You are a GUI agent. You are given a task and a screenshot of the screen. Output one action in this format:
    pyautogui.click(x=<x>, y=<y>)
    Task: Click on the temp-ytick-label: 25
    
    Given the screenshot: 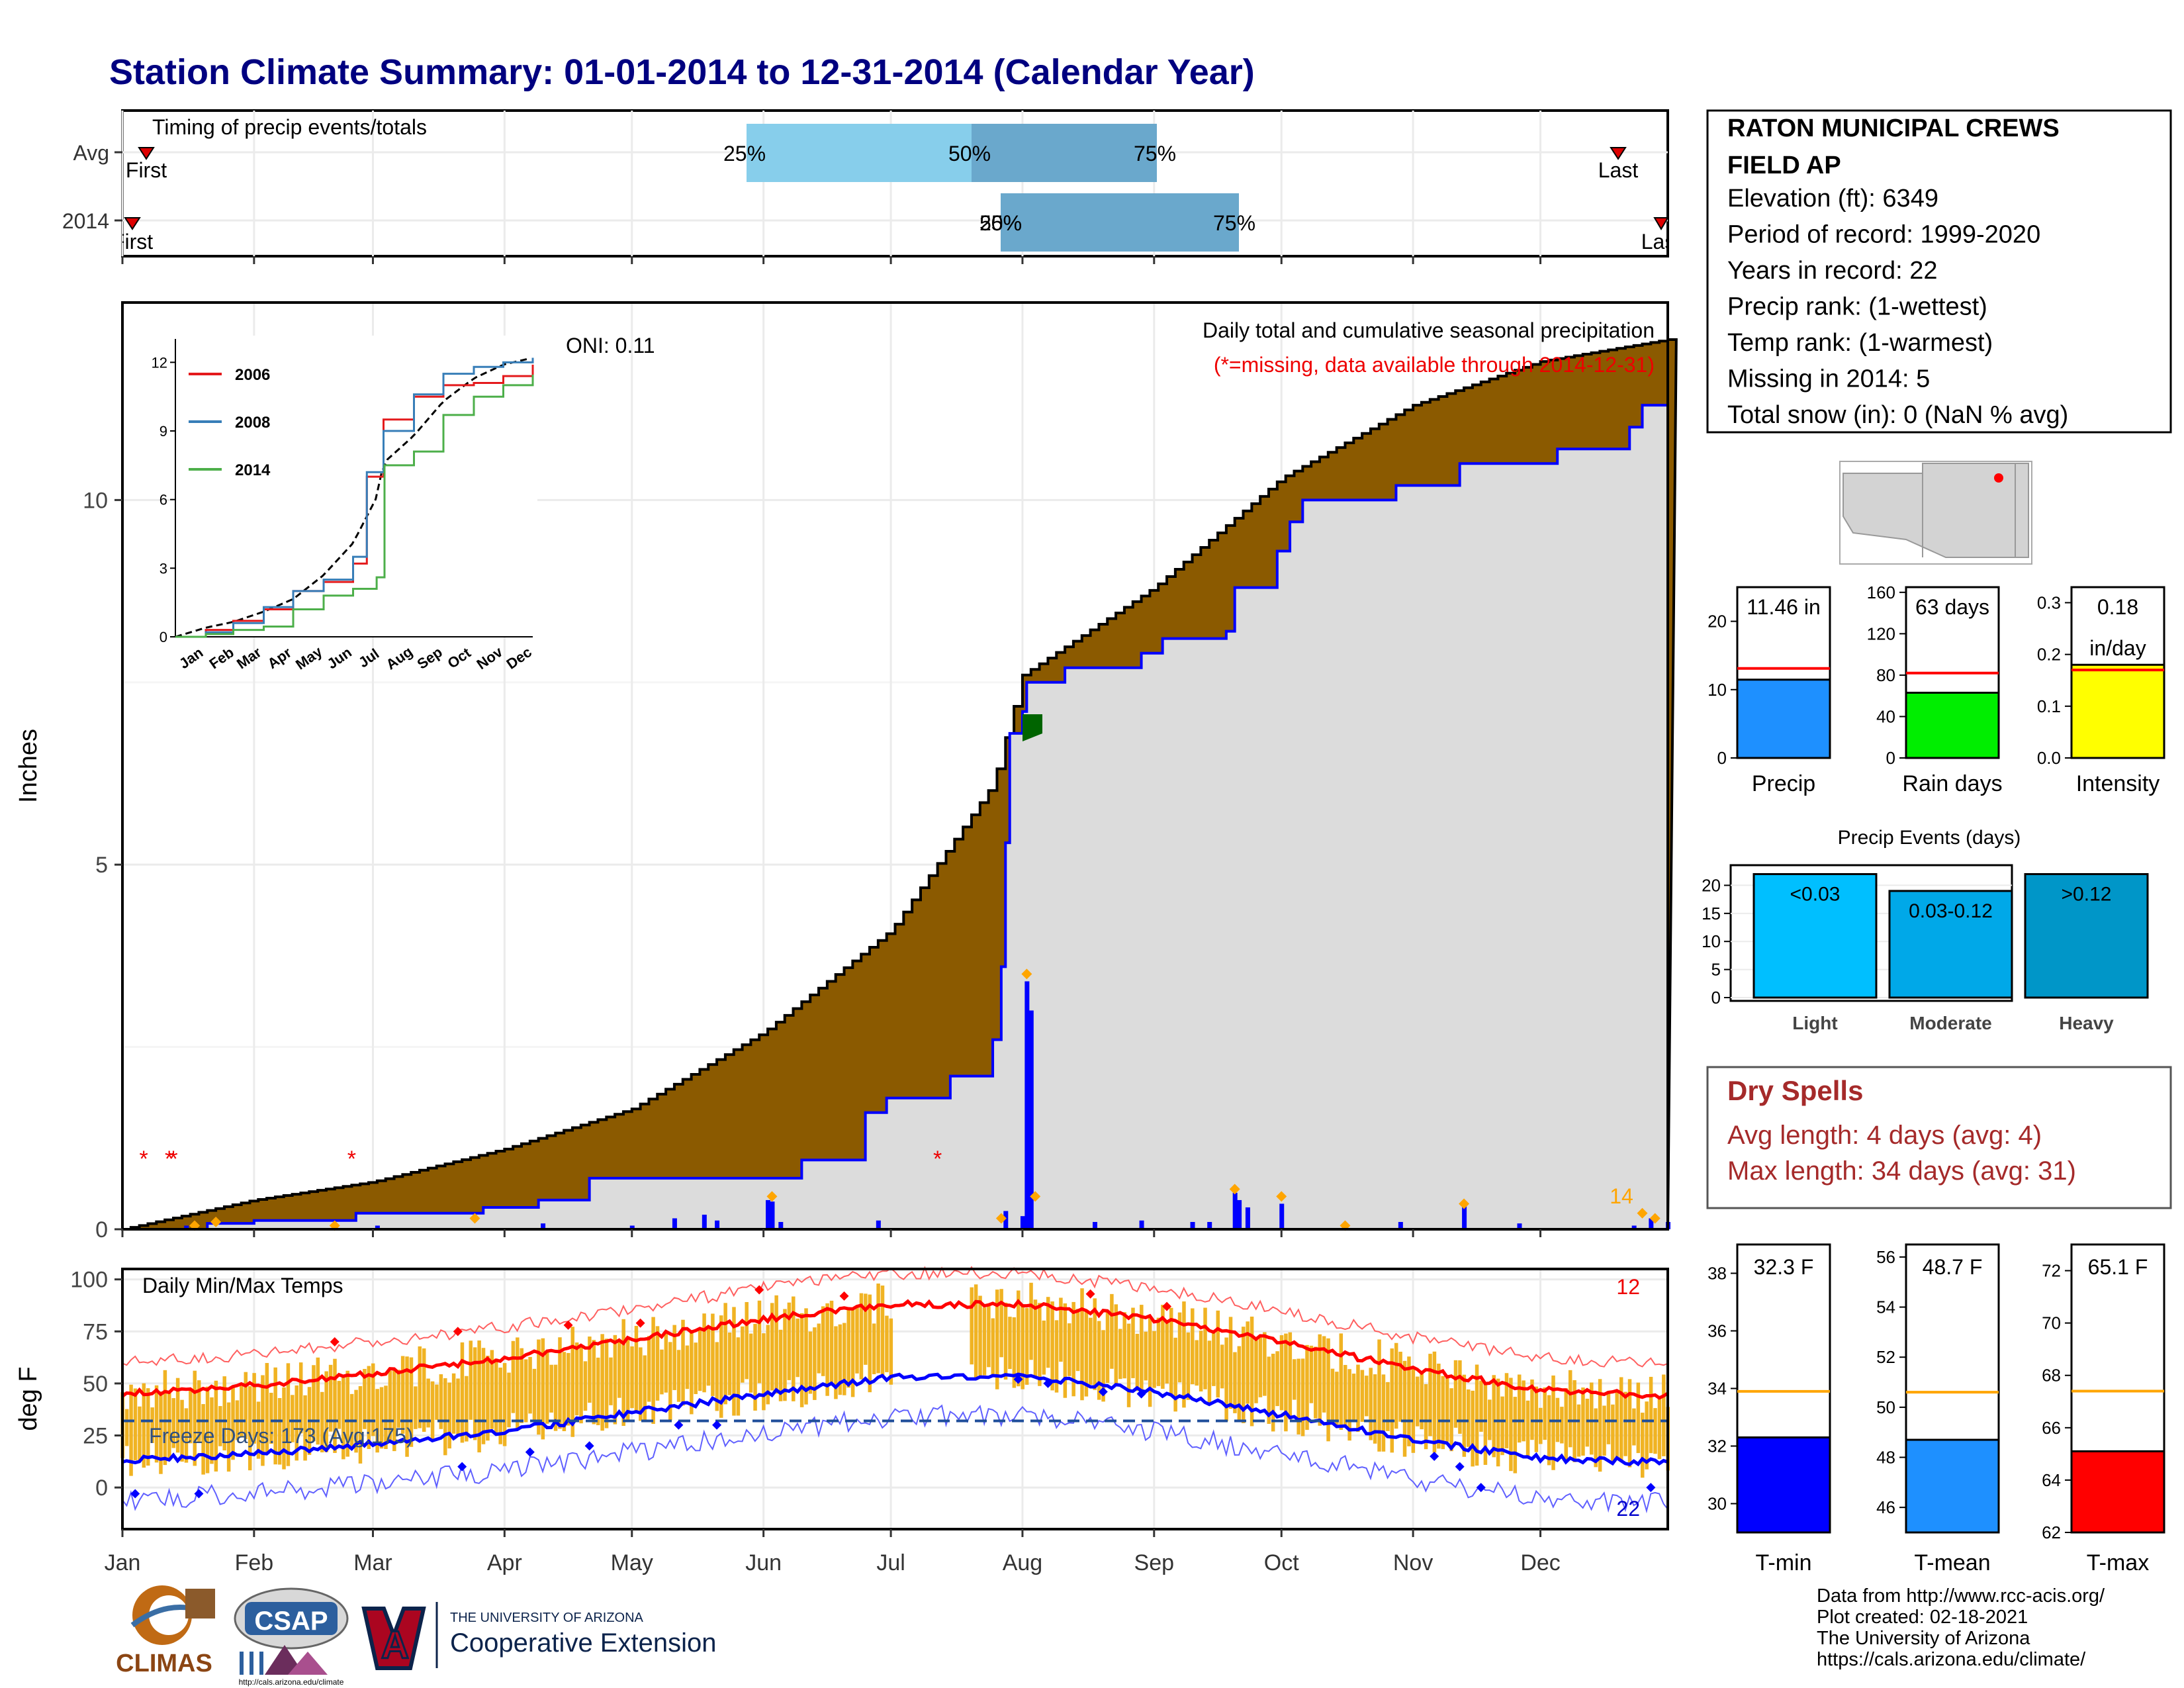 What is the action you would take?
    pyautogui.click(x=95, y=1436)
    